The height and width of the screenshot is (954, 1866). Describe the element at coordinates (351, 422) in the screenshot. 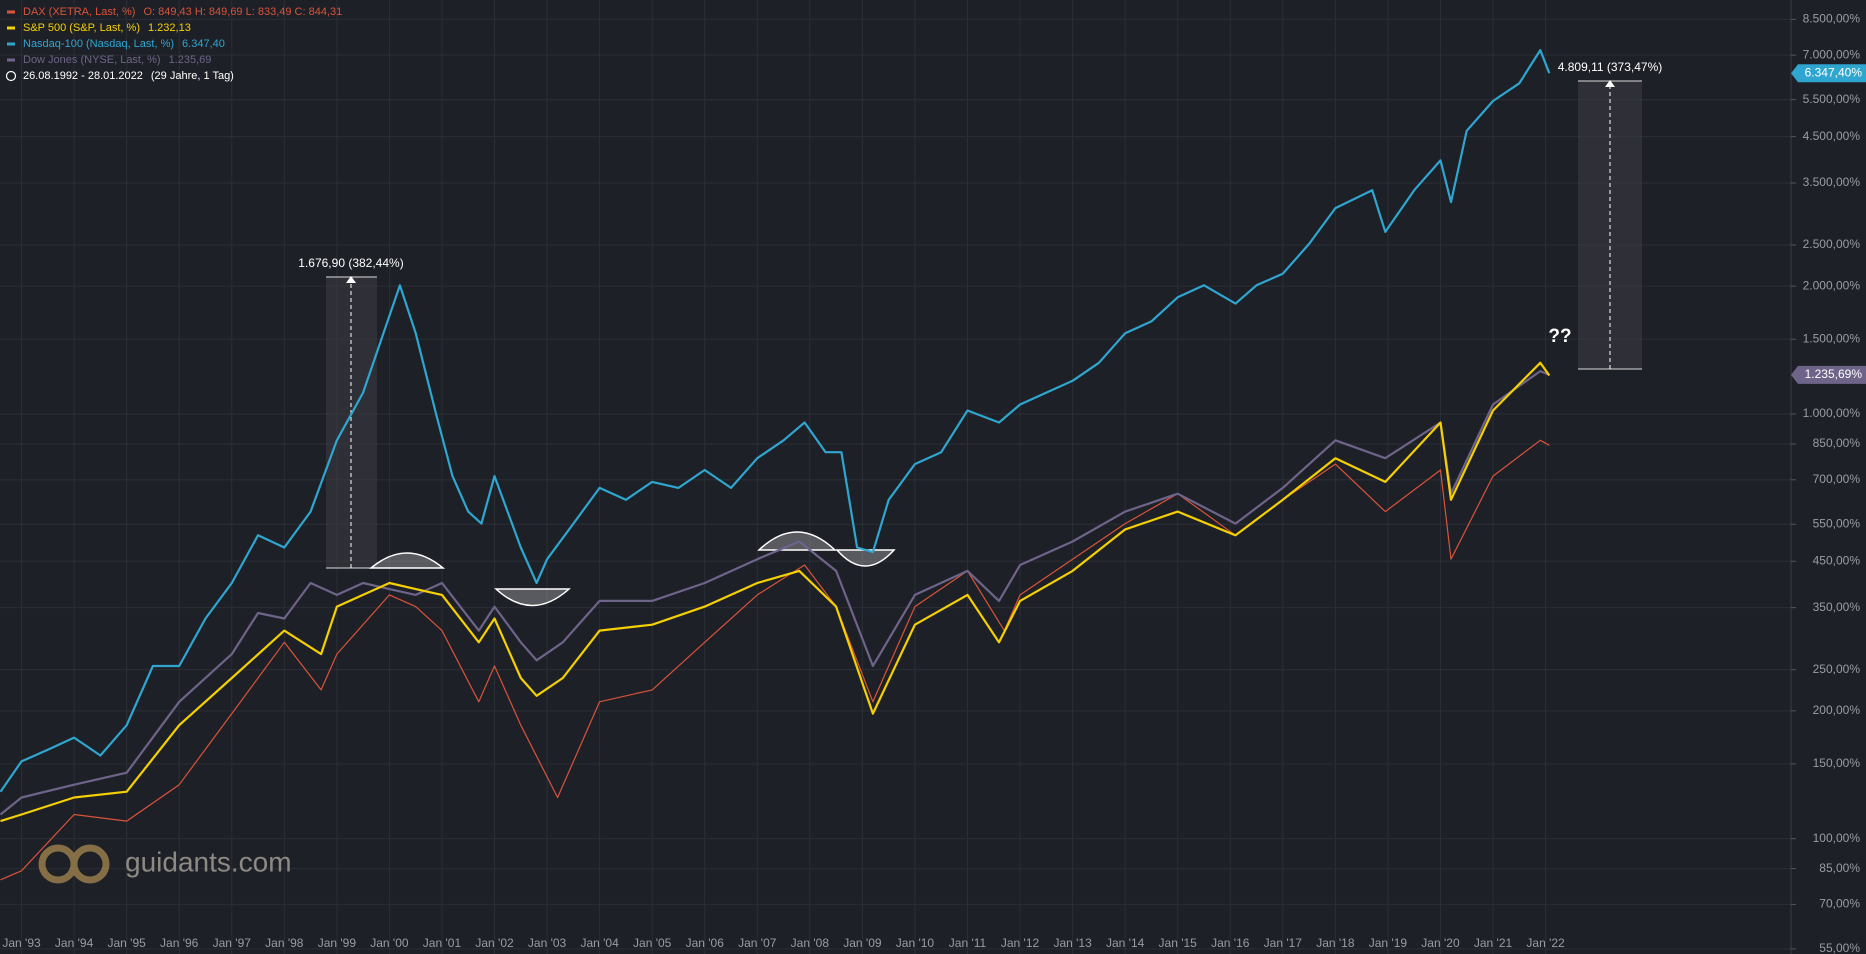

I see `measure-box` at that location.